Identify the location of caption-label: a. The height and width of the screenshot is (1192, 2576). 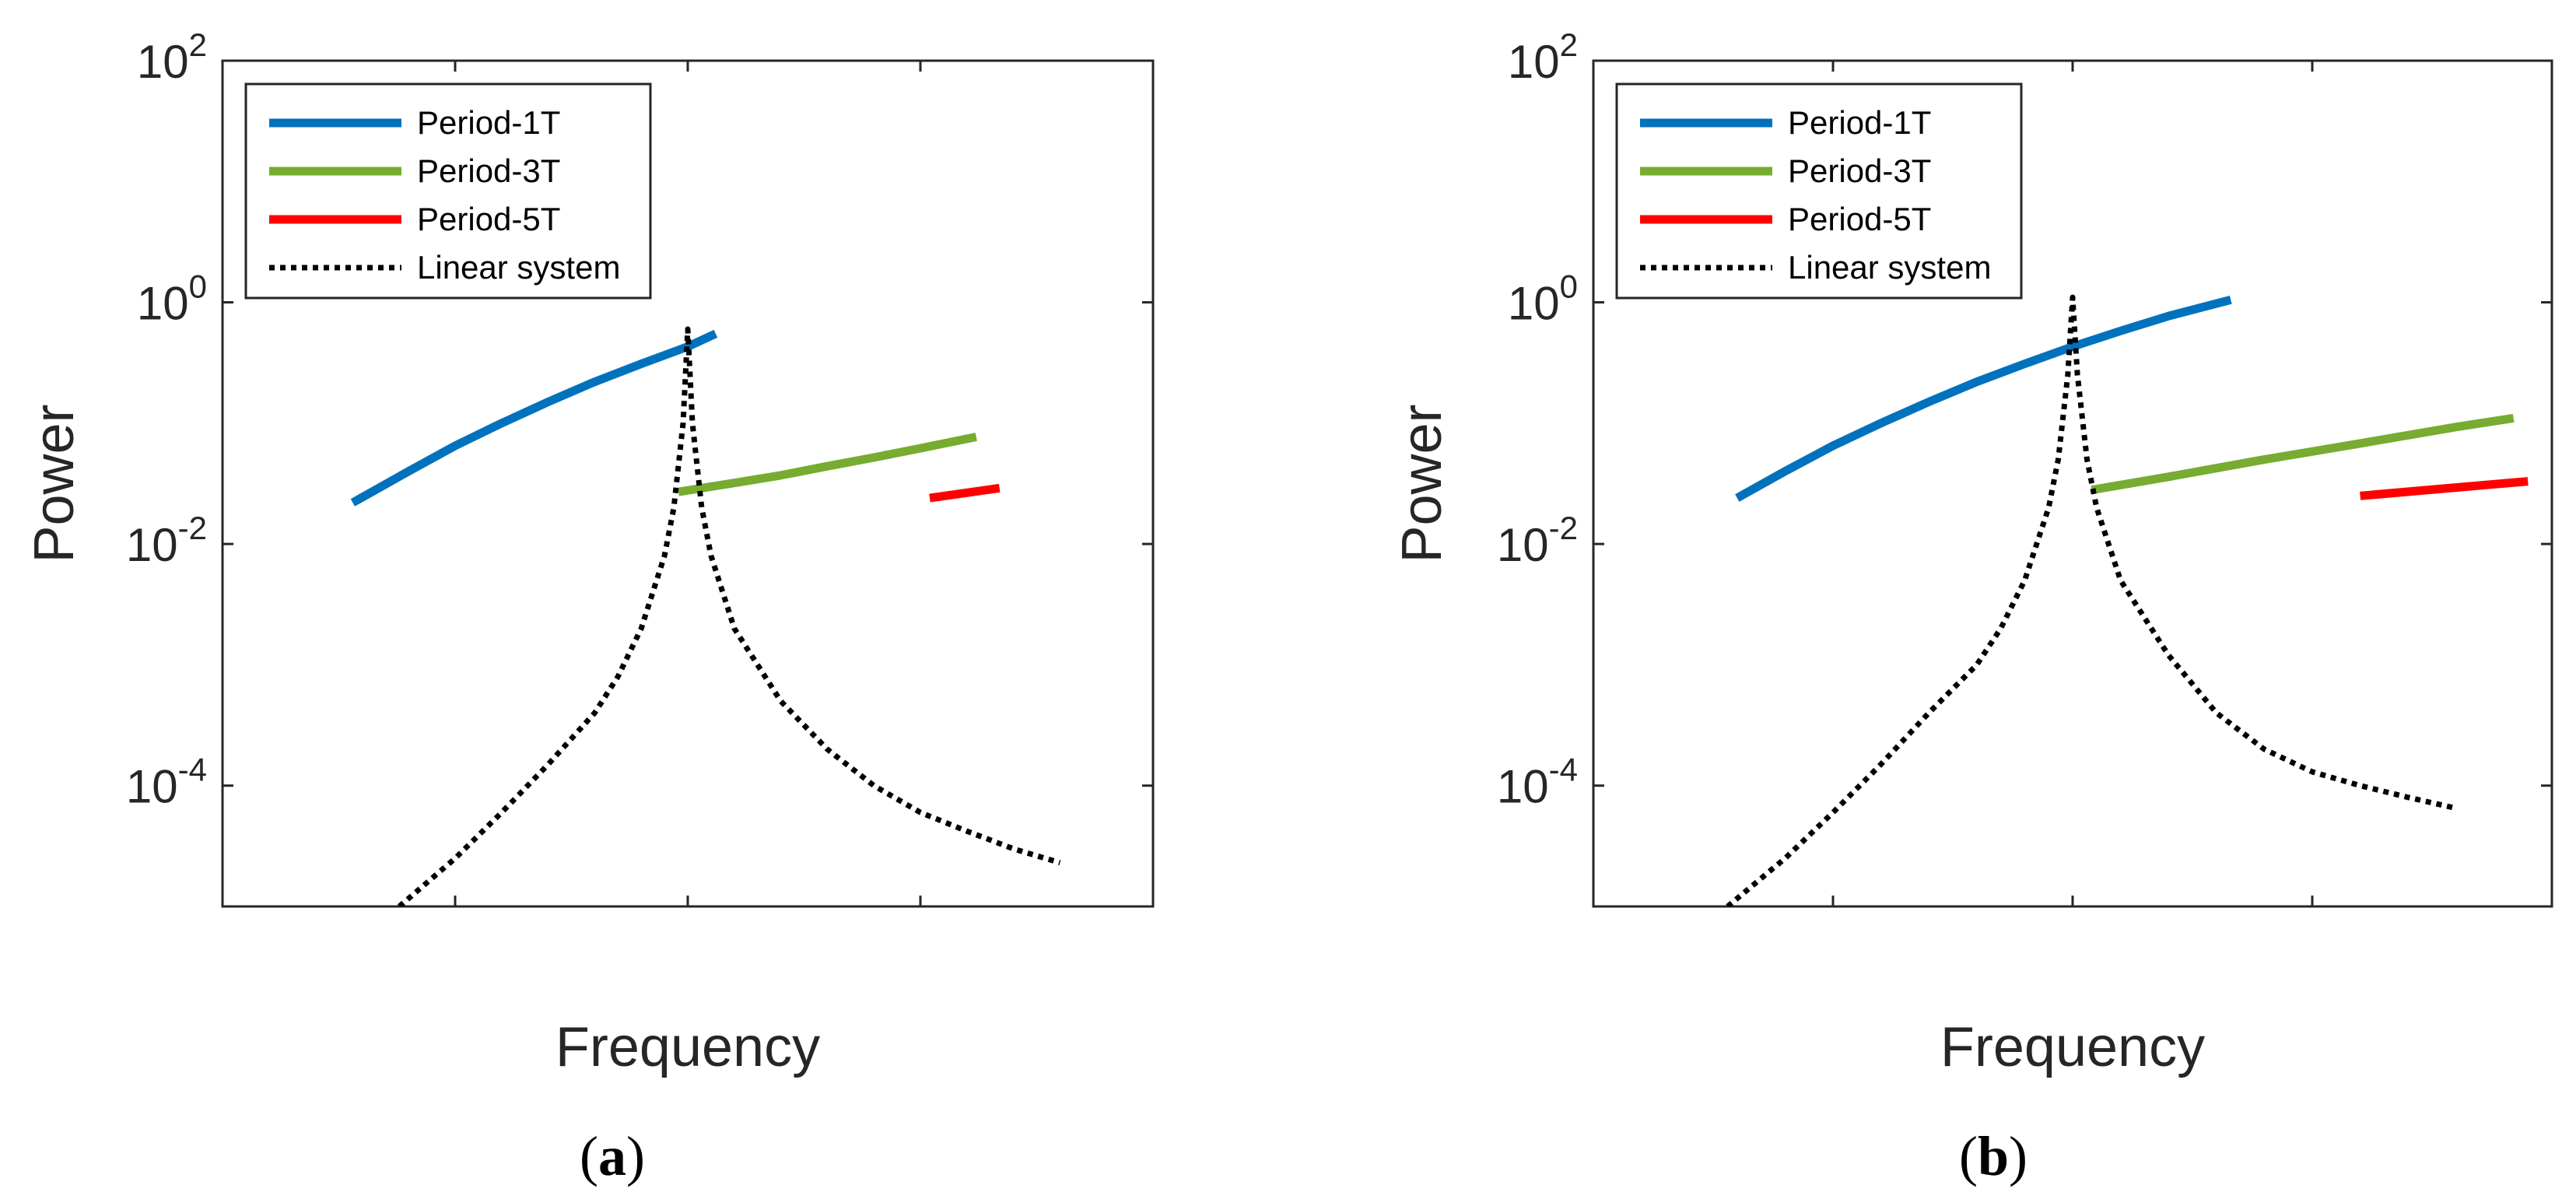
(612, 1156).